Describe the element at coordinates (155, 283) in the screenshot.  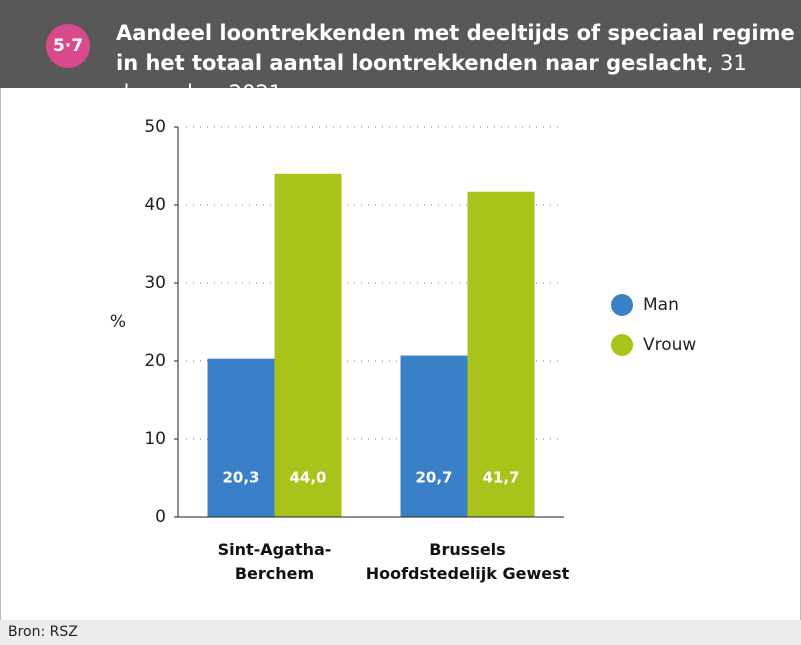
I see `y-tick-label: 30` at that location.